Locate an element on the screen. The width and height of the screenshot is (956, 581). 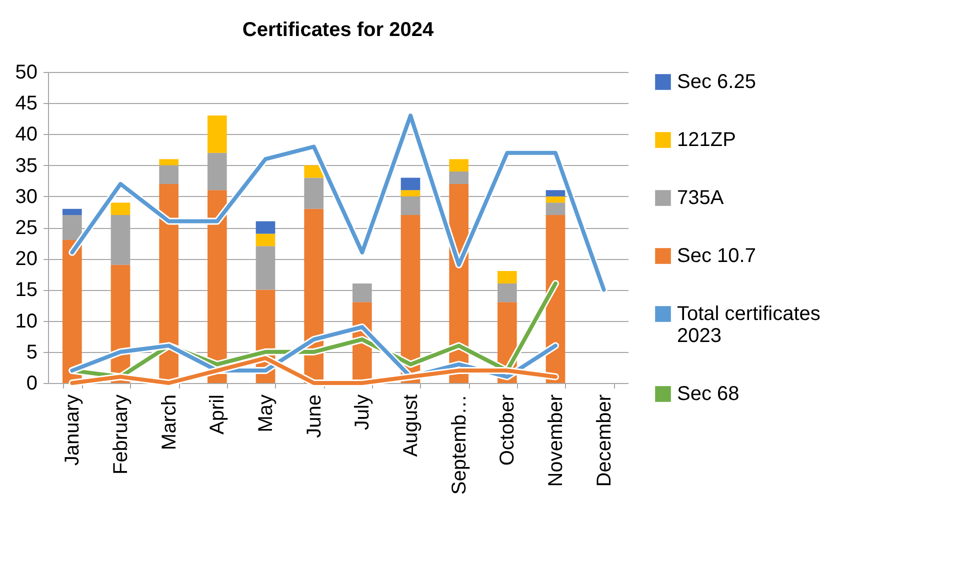
x-tick-label: February is located at coordinates (121, 434).